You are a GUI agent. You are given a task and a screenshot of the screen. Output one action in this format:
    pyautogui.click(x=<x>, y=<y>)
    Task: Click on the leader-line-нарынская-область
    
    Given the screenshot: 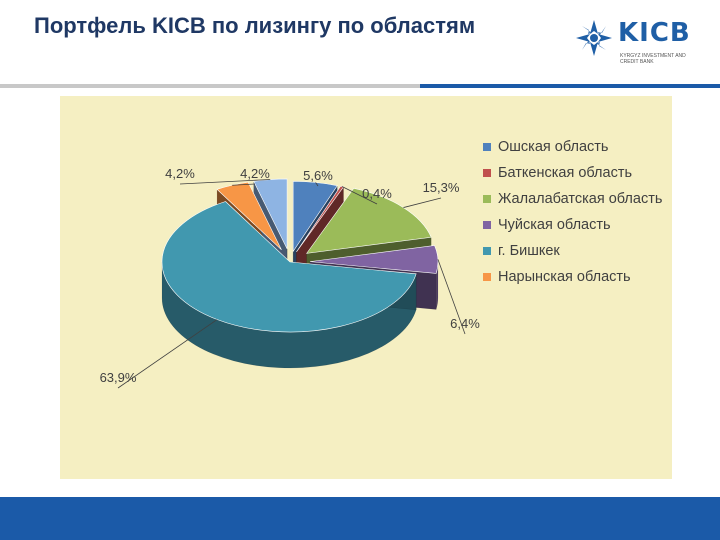 What is the action you would take?
    pyautogui.click(x=244, y=184)
    